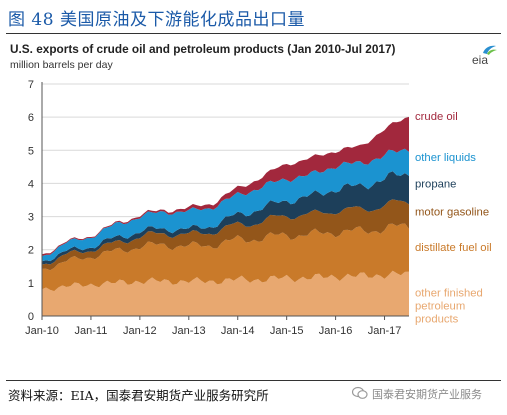 Image resolution: width=507 pixels, height=415 pixels. What do you see at coordinates (449, 294) in the screenshot?
I see `series-label: other finished` at bounding box center [449, 294].